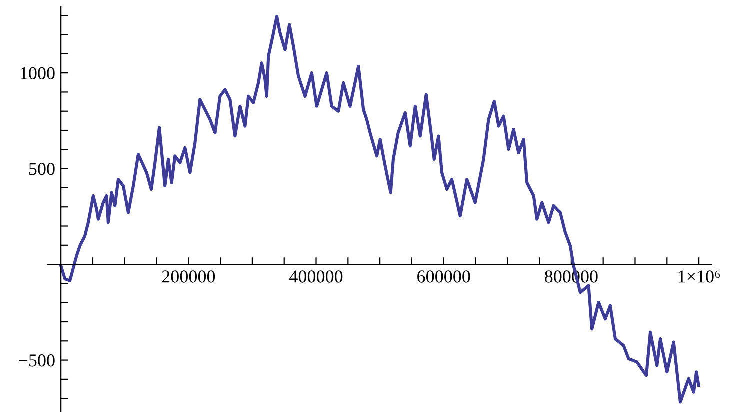 This screenshot has height=412, width=729. Describe the element at coordinates (37, 360) in the screenshot. I see `y-tick-label: −500` at that location.